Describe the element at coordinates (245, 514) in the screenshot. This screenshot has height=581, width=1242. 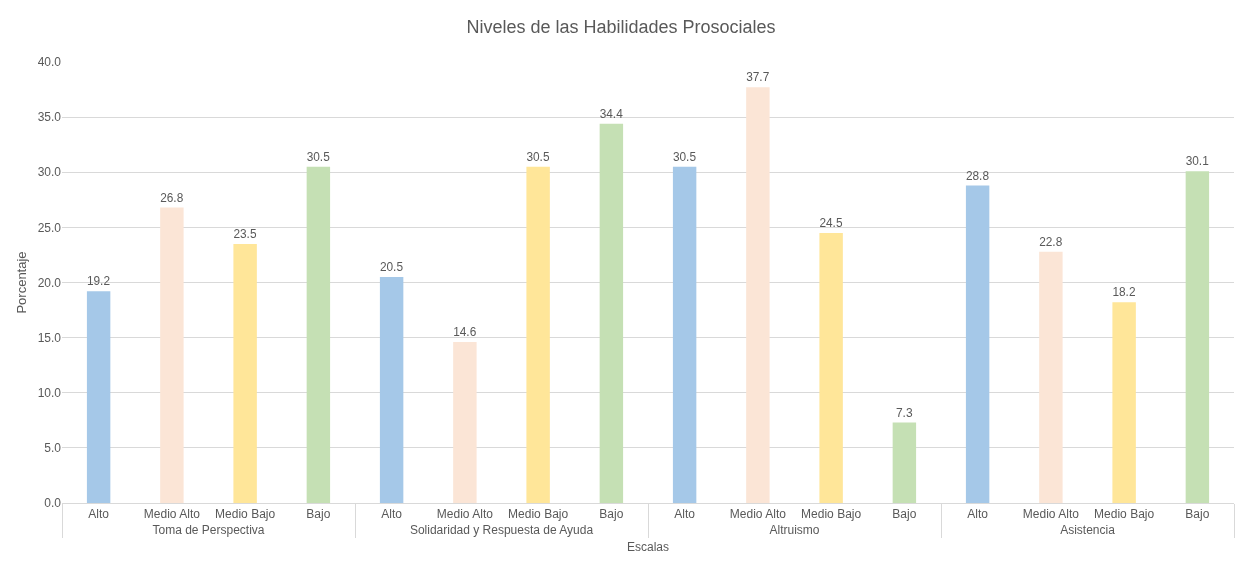
I see `series-label: Medio Bajo` at that location.